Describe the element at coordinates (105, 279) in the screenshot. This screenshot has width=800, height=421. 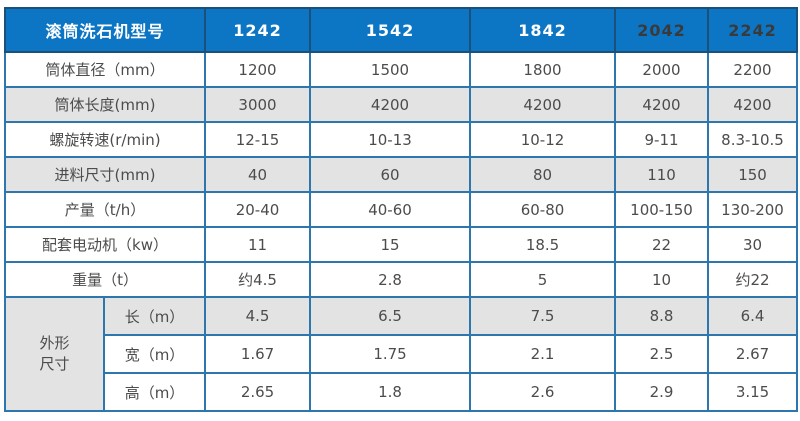
I see `row-label: 重量（t）` at that location.